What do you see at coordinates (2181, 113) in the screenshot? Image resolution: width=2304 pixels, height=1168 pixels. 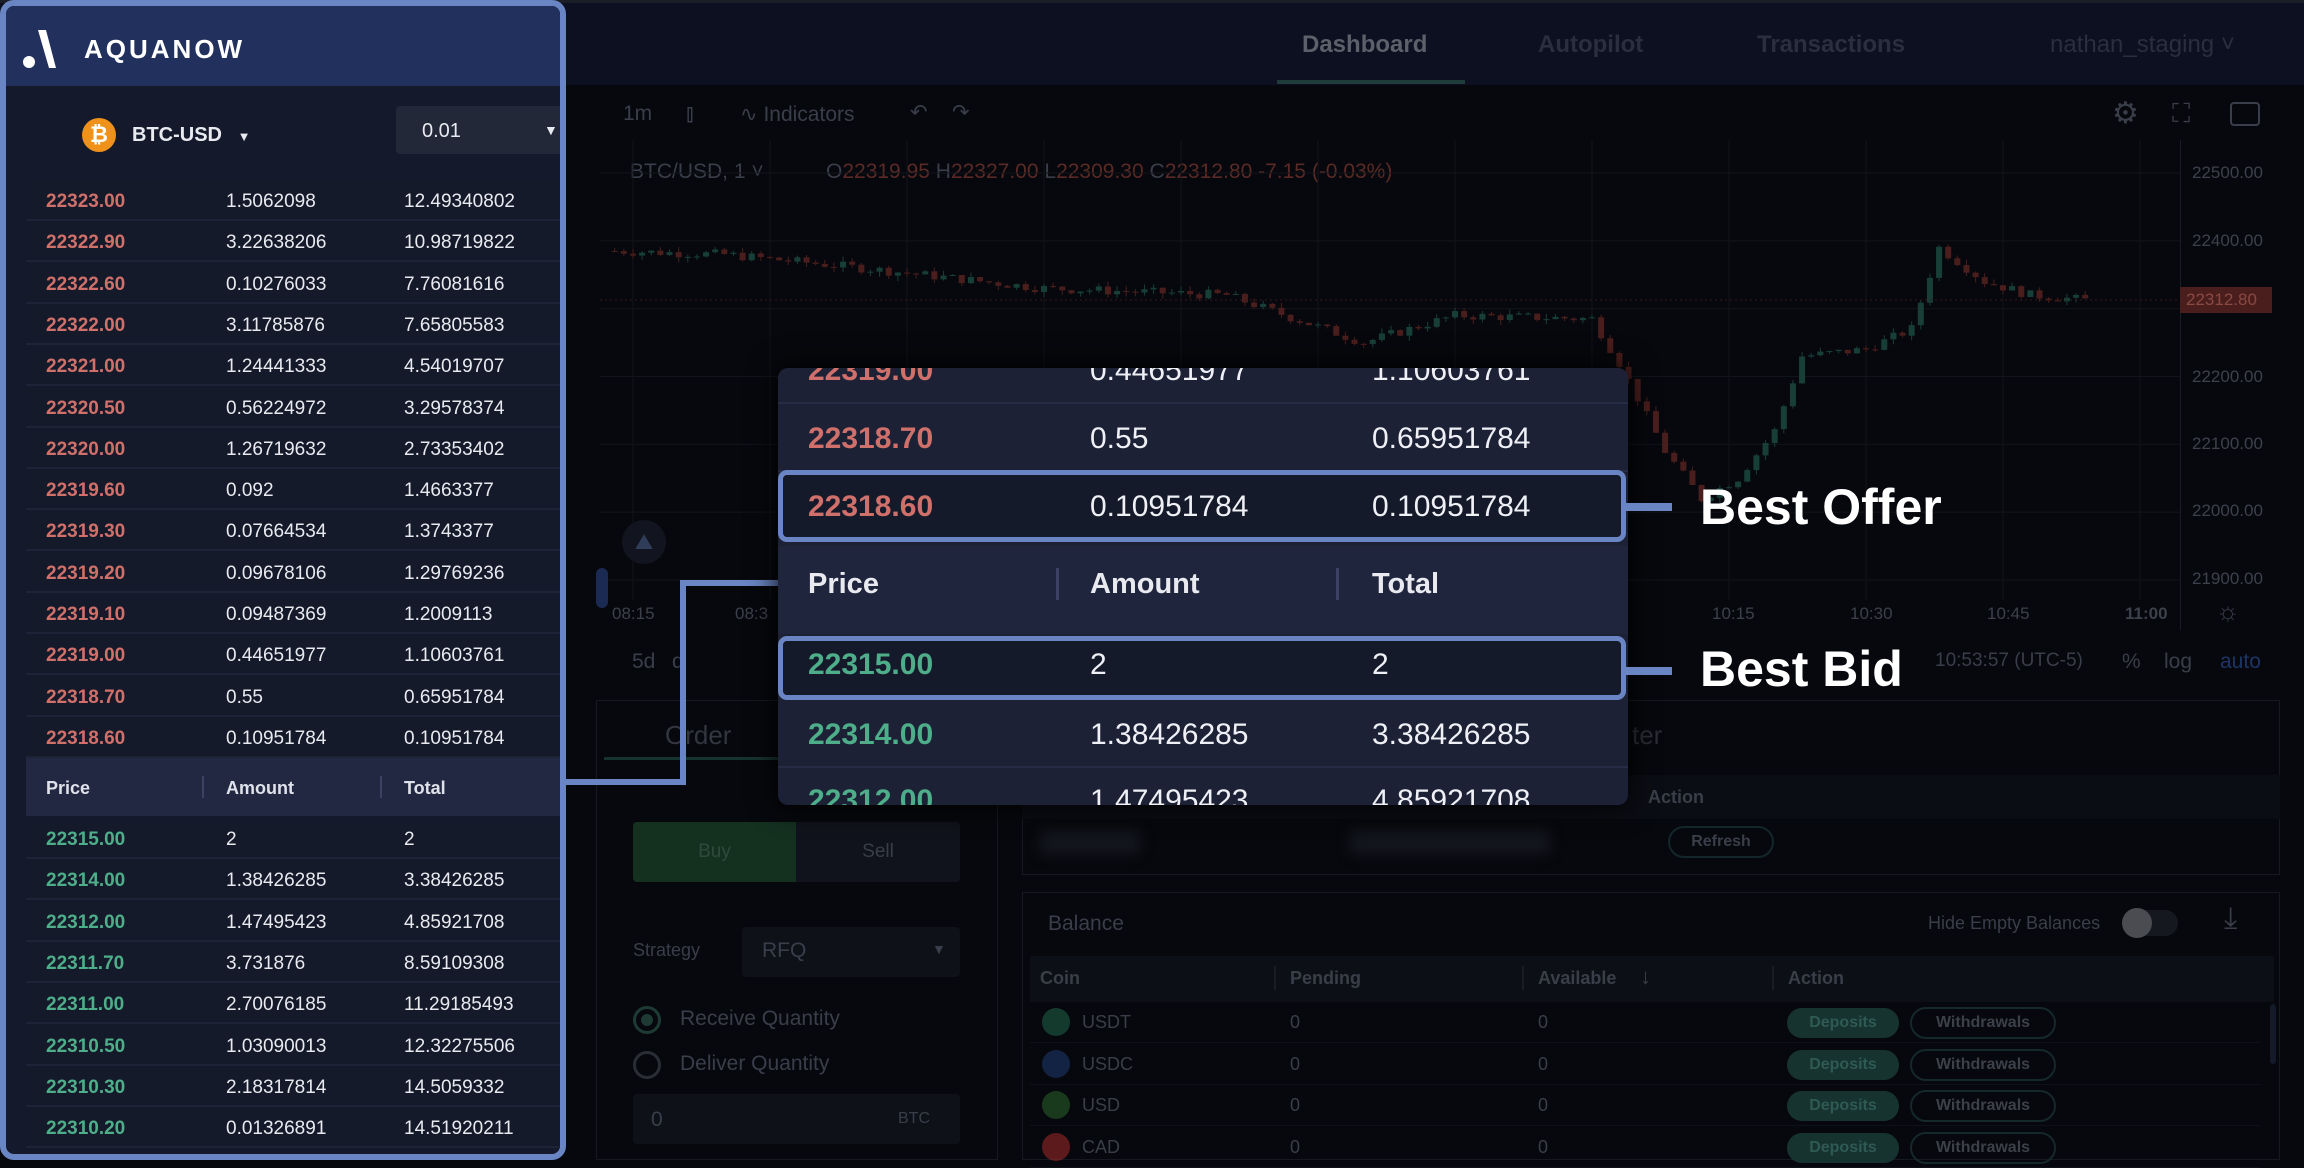 I see `fullscreen-icon: ⛶` at bounding box center [2181, 113].